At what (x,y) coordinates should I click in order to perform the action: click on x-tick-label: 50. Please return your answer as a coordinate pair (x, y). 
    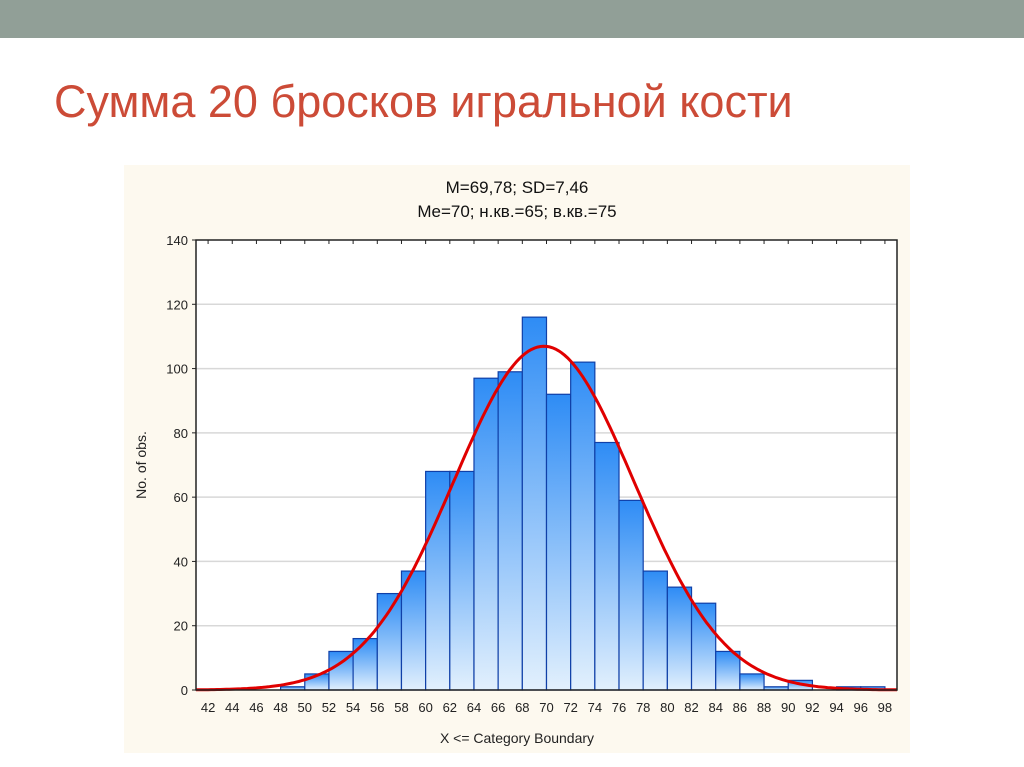
    Looking at the image, I should click on (305, 707).